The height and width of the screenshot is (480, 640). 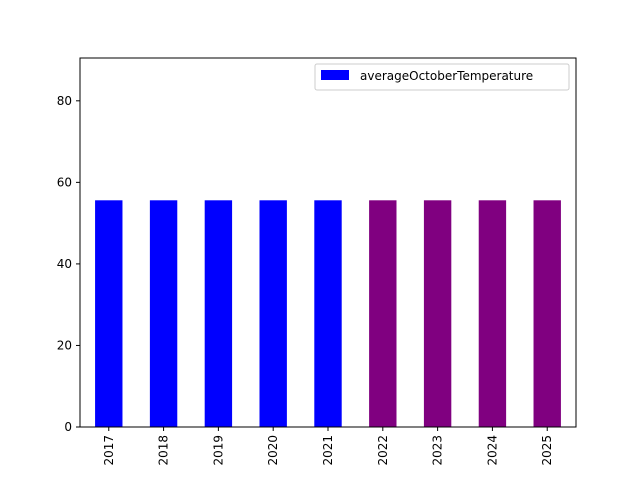 I want to click on x-tick-label-2020: 2020, so click(x=273, y=450).